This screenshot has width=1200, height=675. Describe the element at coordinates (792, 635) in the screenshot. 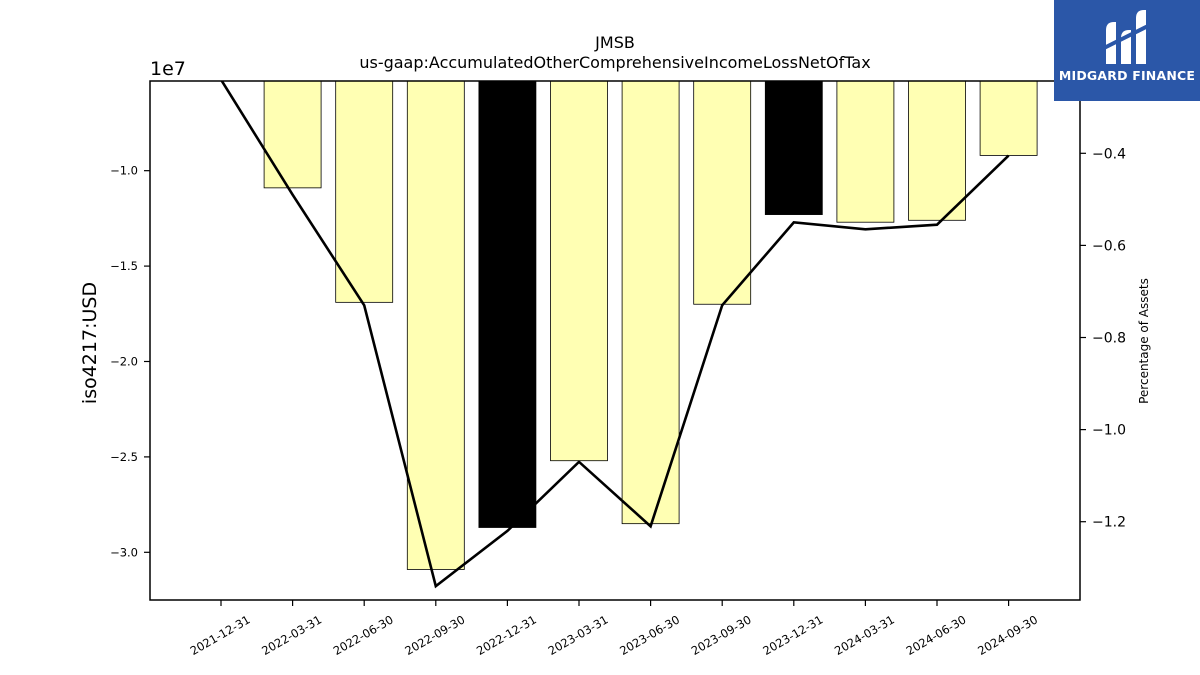

I see `x-tick-label: 2023-12-31` at that location.